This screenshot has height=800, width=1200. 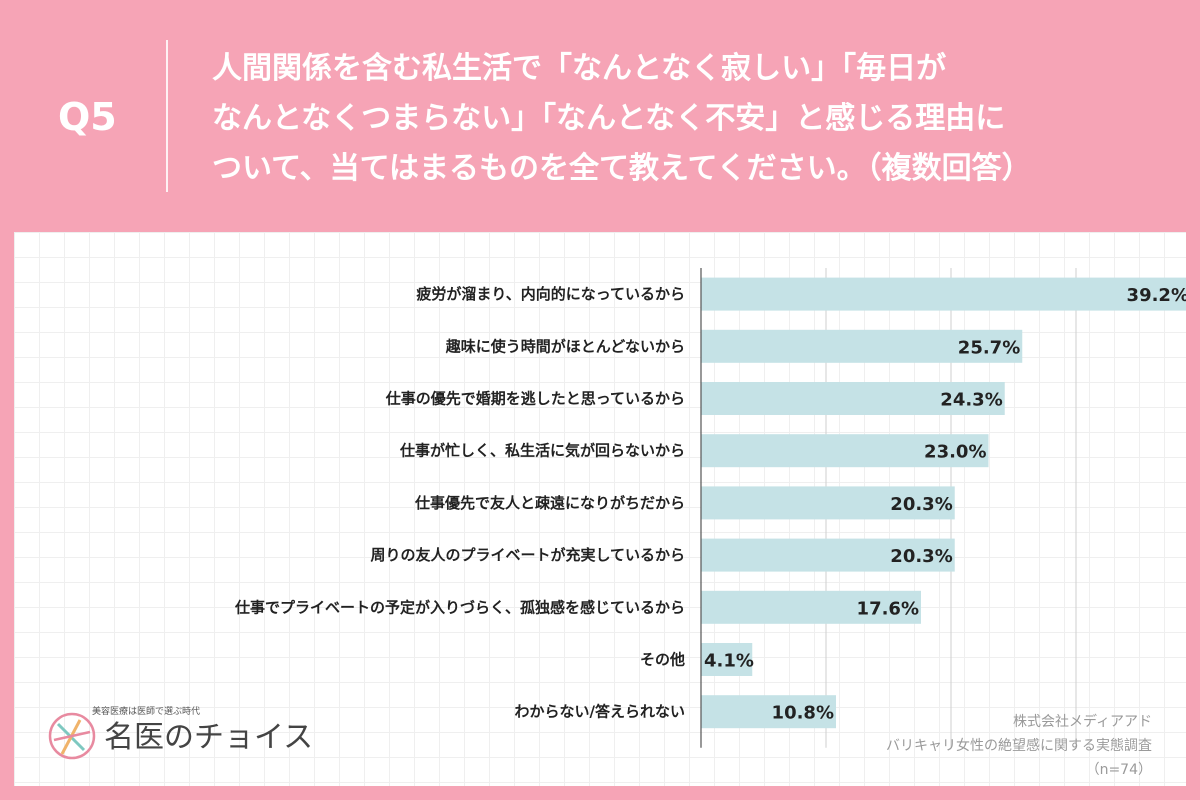 What do you see at coordinates (1082, 722) in the screenshot?
I see `source-company: 株式会社メディアアド` at bounding box center [1082, 722].